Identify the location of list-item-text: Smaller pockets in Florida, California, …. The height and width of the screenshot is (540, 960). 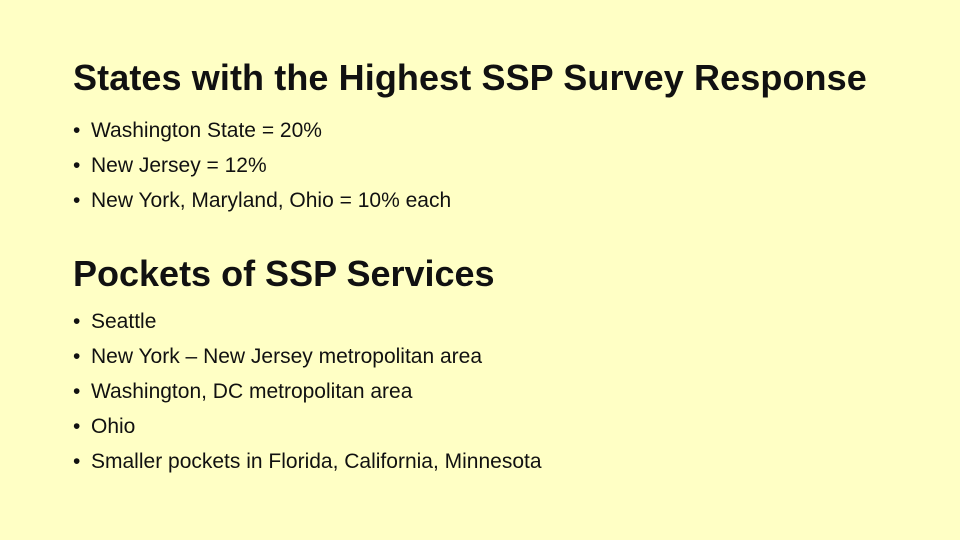
(316, 461).